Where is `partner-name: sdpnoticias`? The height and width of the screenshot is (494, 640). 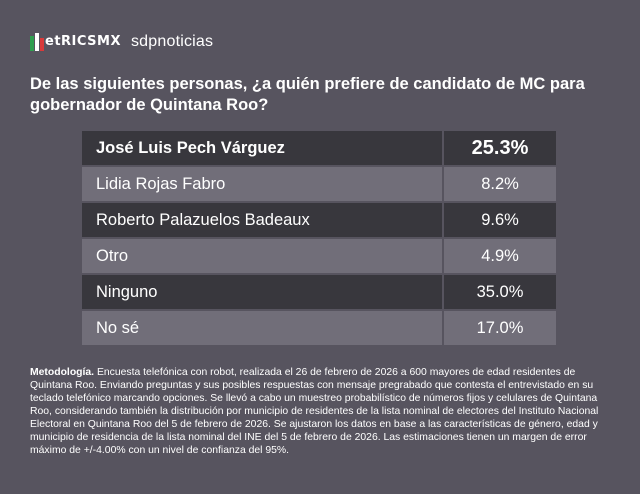
partner-name: sdpnoticias is located at coordinates (172, 41).